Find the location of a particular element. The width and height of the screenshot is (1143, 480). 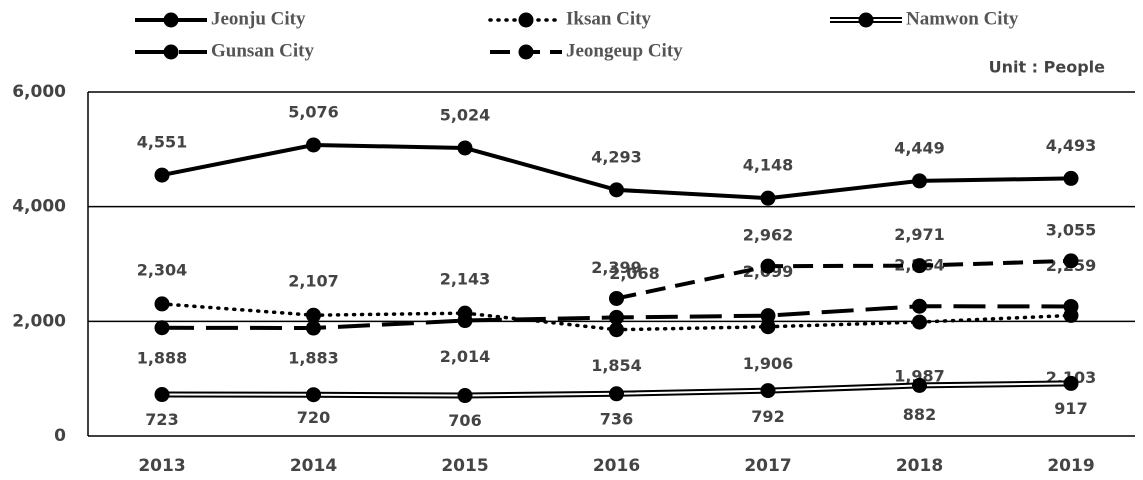

y-tick-label: 0 is located at coordinates (60, 436).